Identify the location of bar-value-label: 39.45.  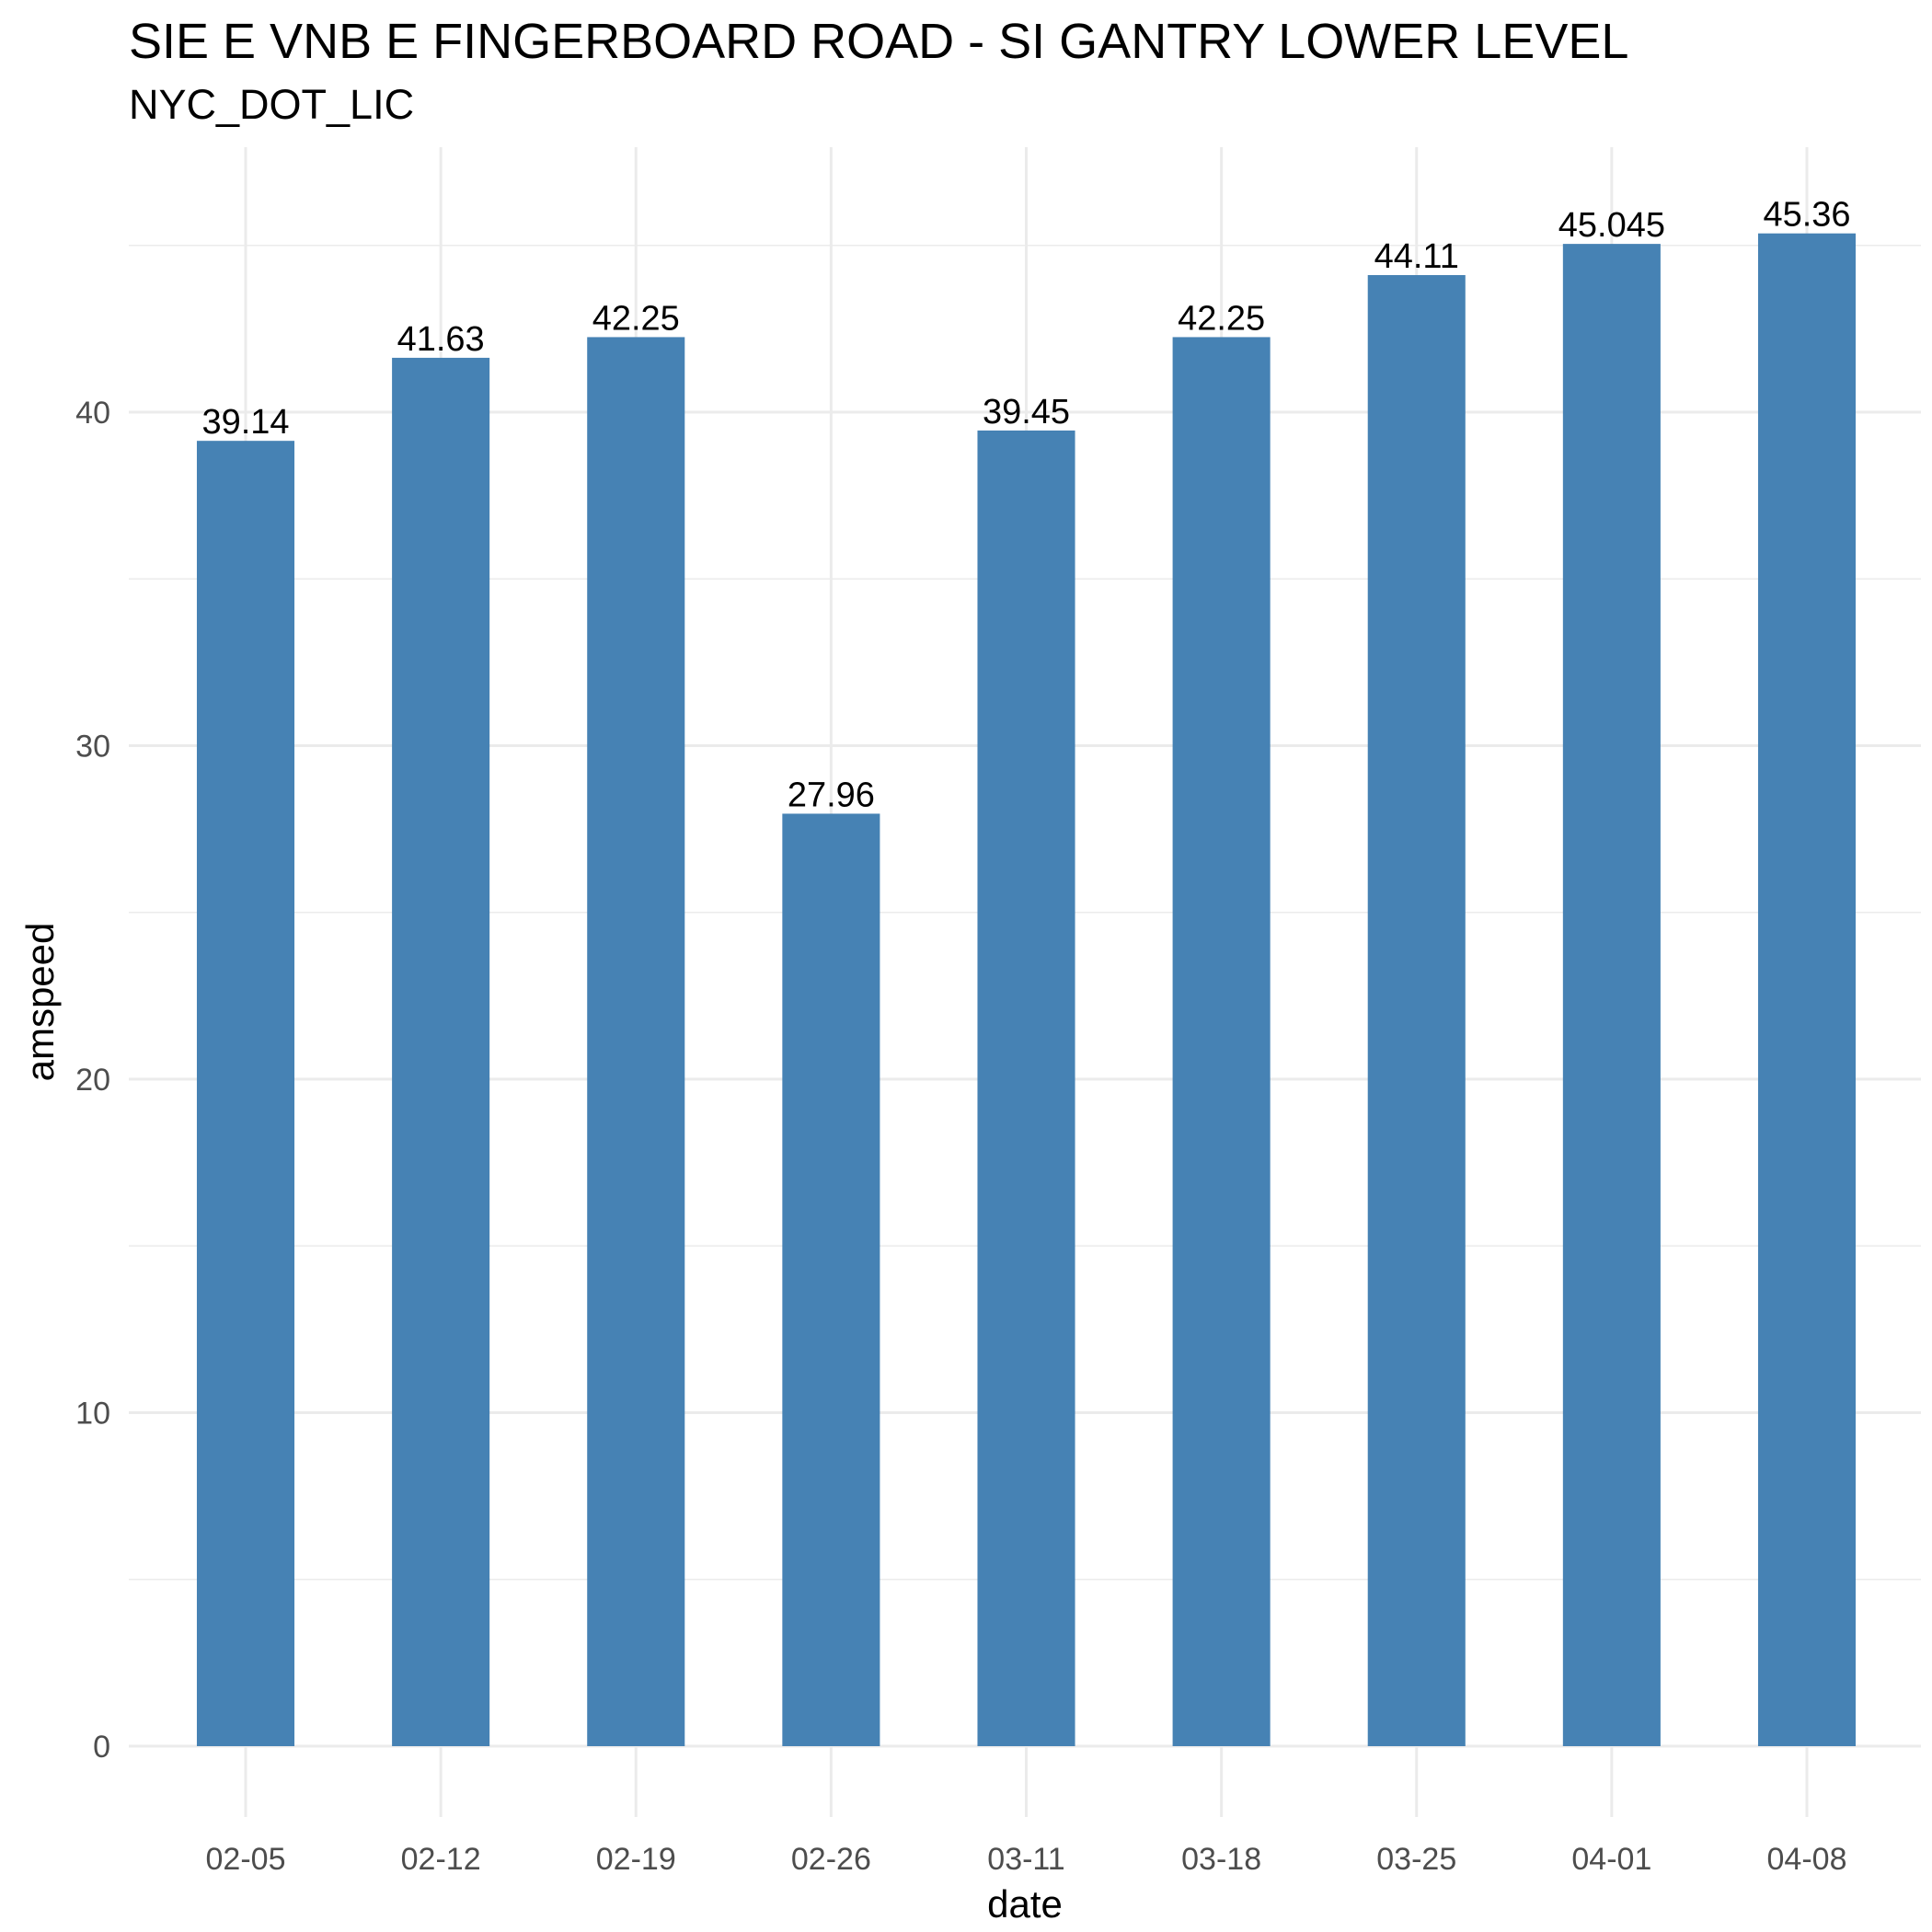
(1026, 412).